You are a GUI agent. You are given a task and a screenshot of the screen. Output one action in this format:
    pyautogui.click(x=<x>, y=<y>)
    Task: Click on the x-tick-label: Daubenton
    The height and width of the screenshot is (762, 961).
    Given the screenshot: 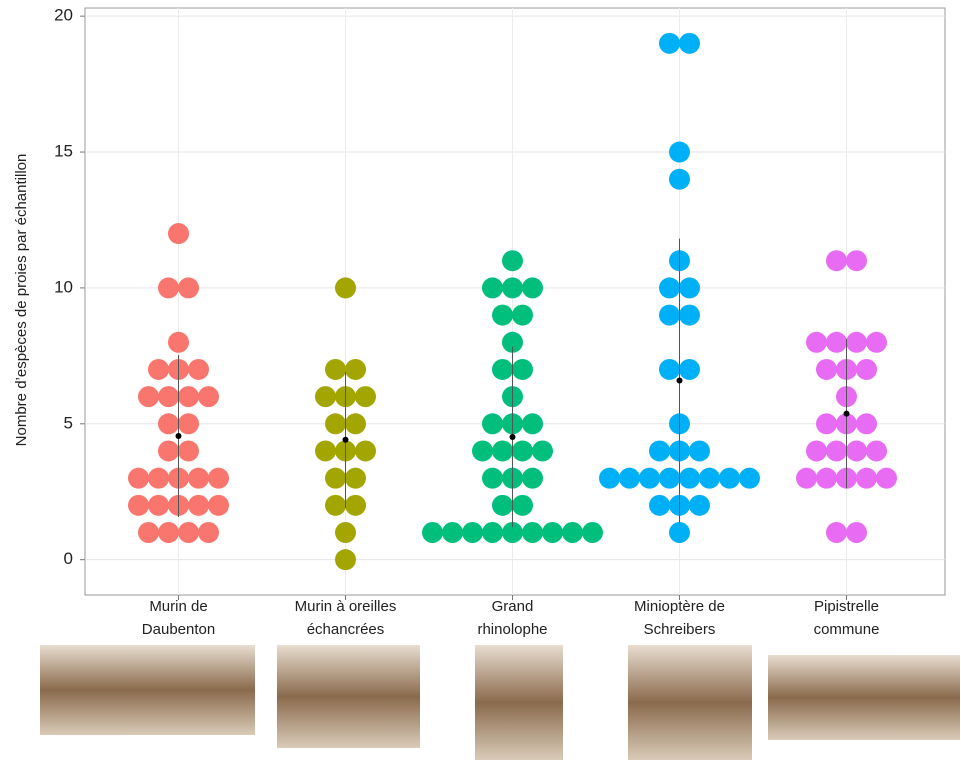 What is the action you would take?
    pyautogui.click(x=178, y=629)
    